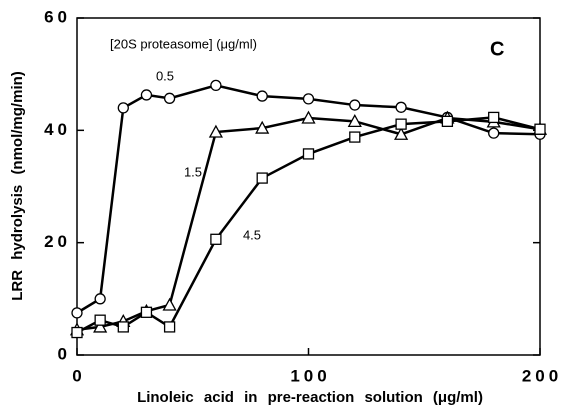 This screenshot has height=412, width=561. What do you see at coordinates (193, 171) in the screenshot?
I see `series-label: 1.5` at bounding box center [193, 171].